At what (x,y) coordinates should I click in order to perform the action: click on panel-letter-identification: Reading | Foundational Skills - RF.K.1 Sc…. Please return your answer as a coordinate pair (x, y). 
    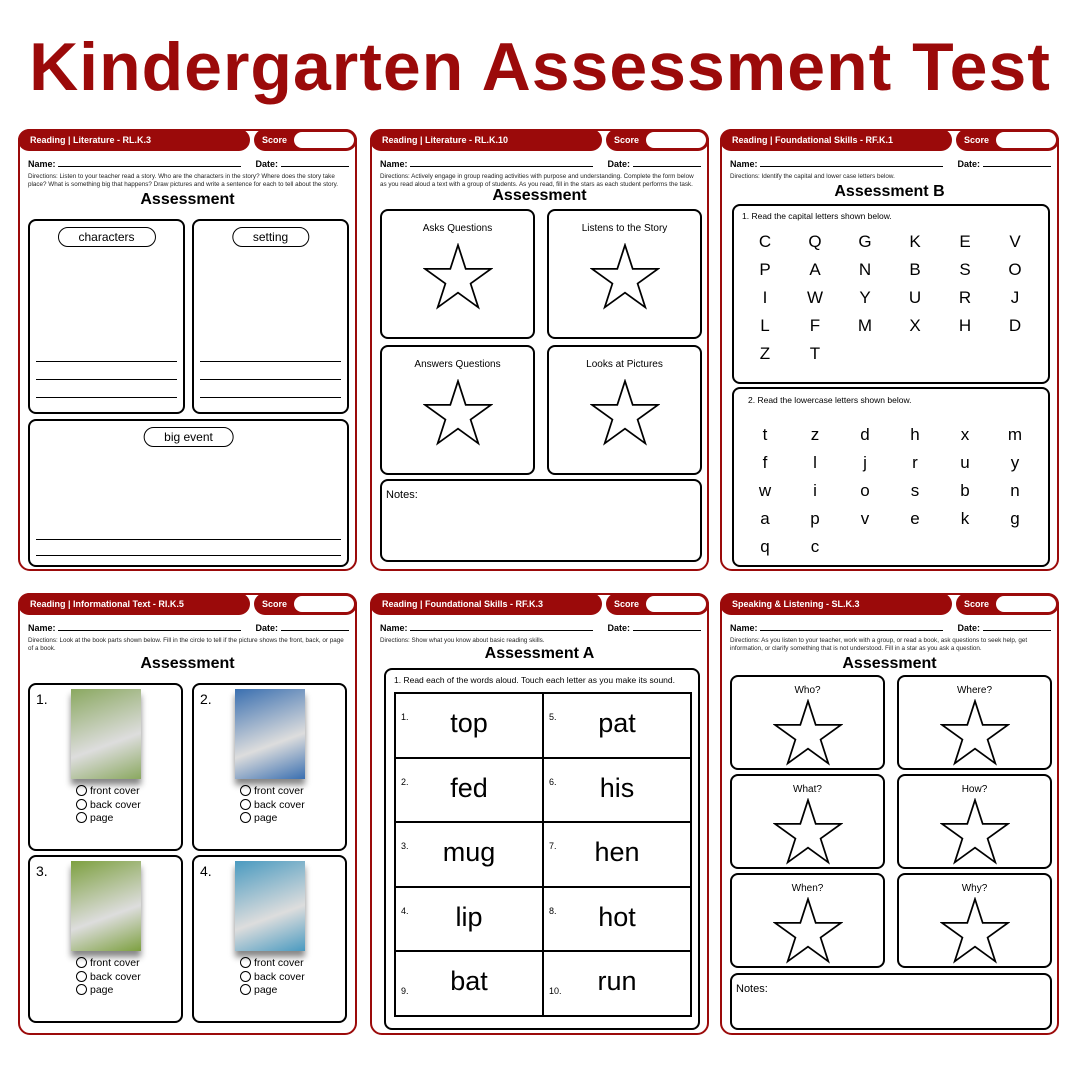
    Looking at the image, I should click on (889, 350).